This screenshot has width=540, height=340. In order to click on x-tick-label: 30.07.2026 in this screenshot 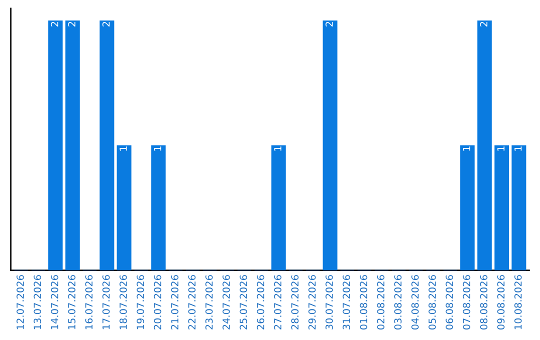, I will do `click(329, 302)`.